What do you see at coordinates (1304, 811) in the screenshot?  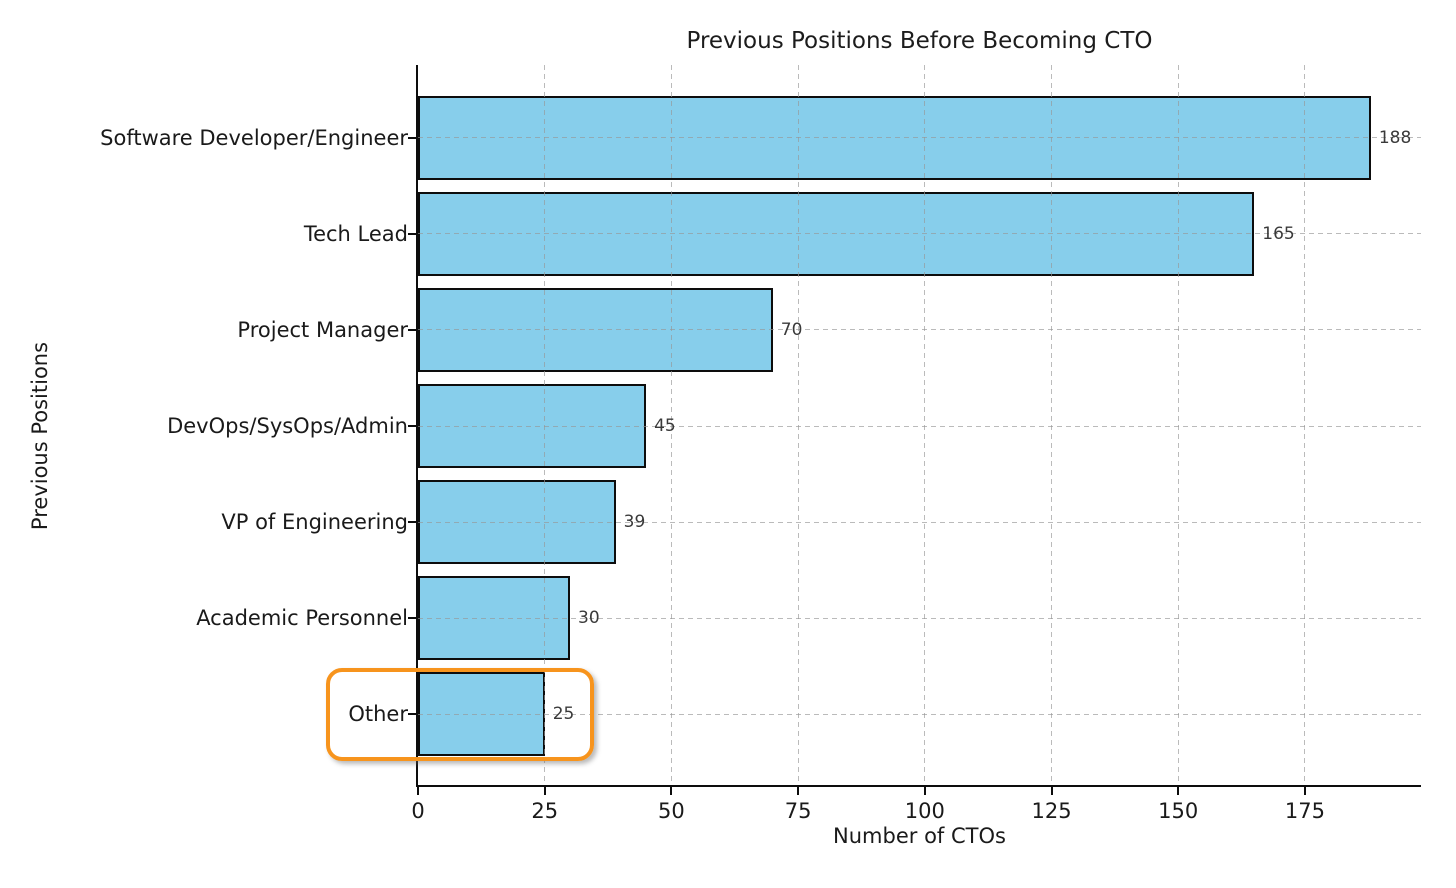 I see `x-tick-label-175: 175` at bounding box center [1304, 811].